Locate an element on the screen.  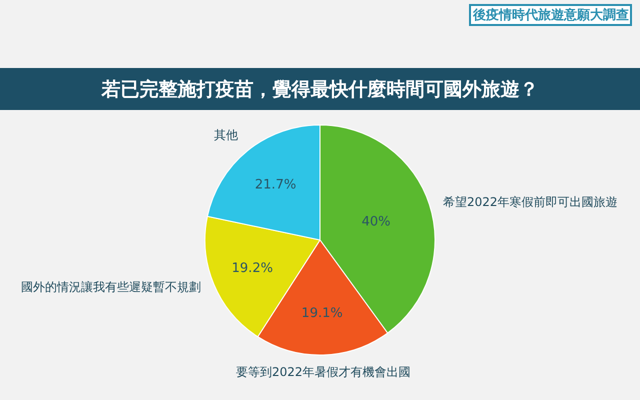
chart-subtitle: 後疫情時代旅遊意願大調查 is located at coordinates (550, 15).